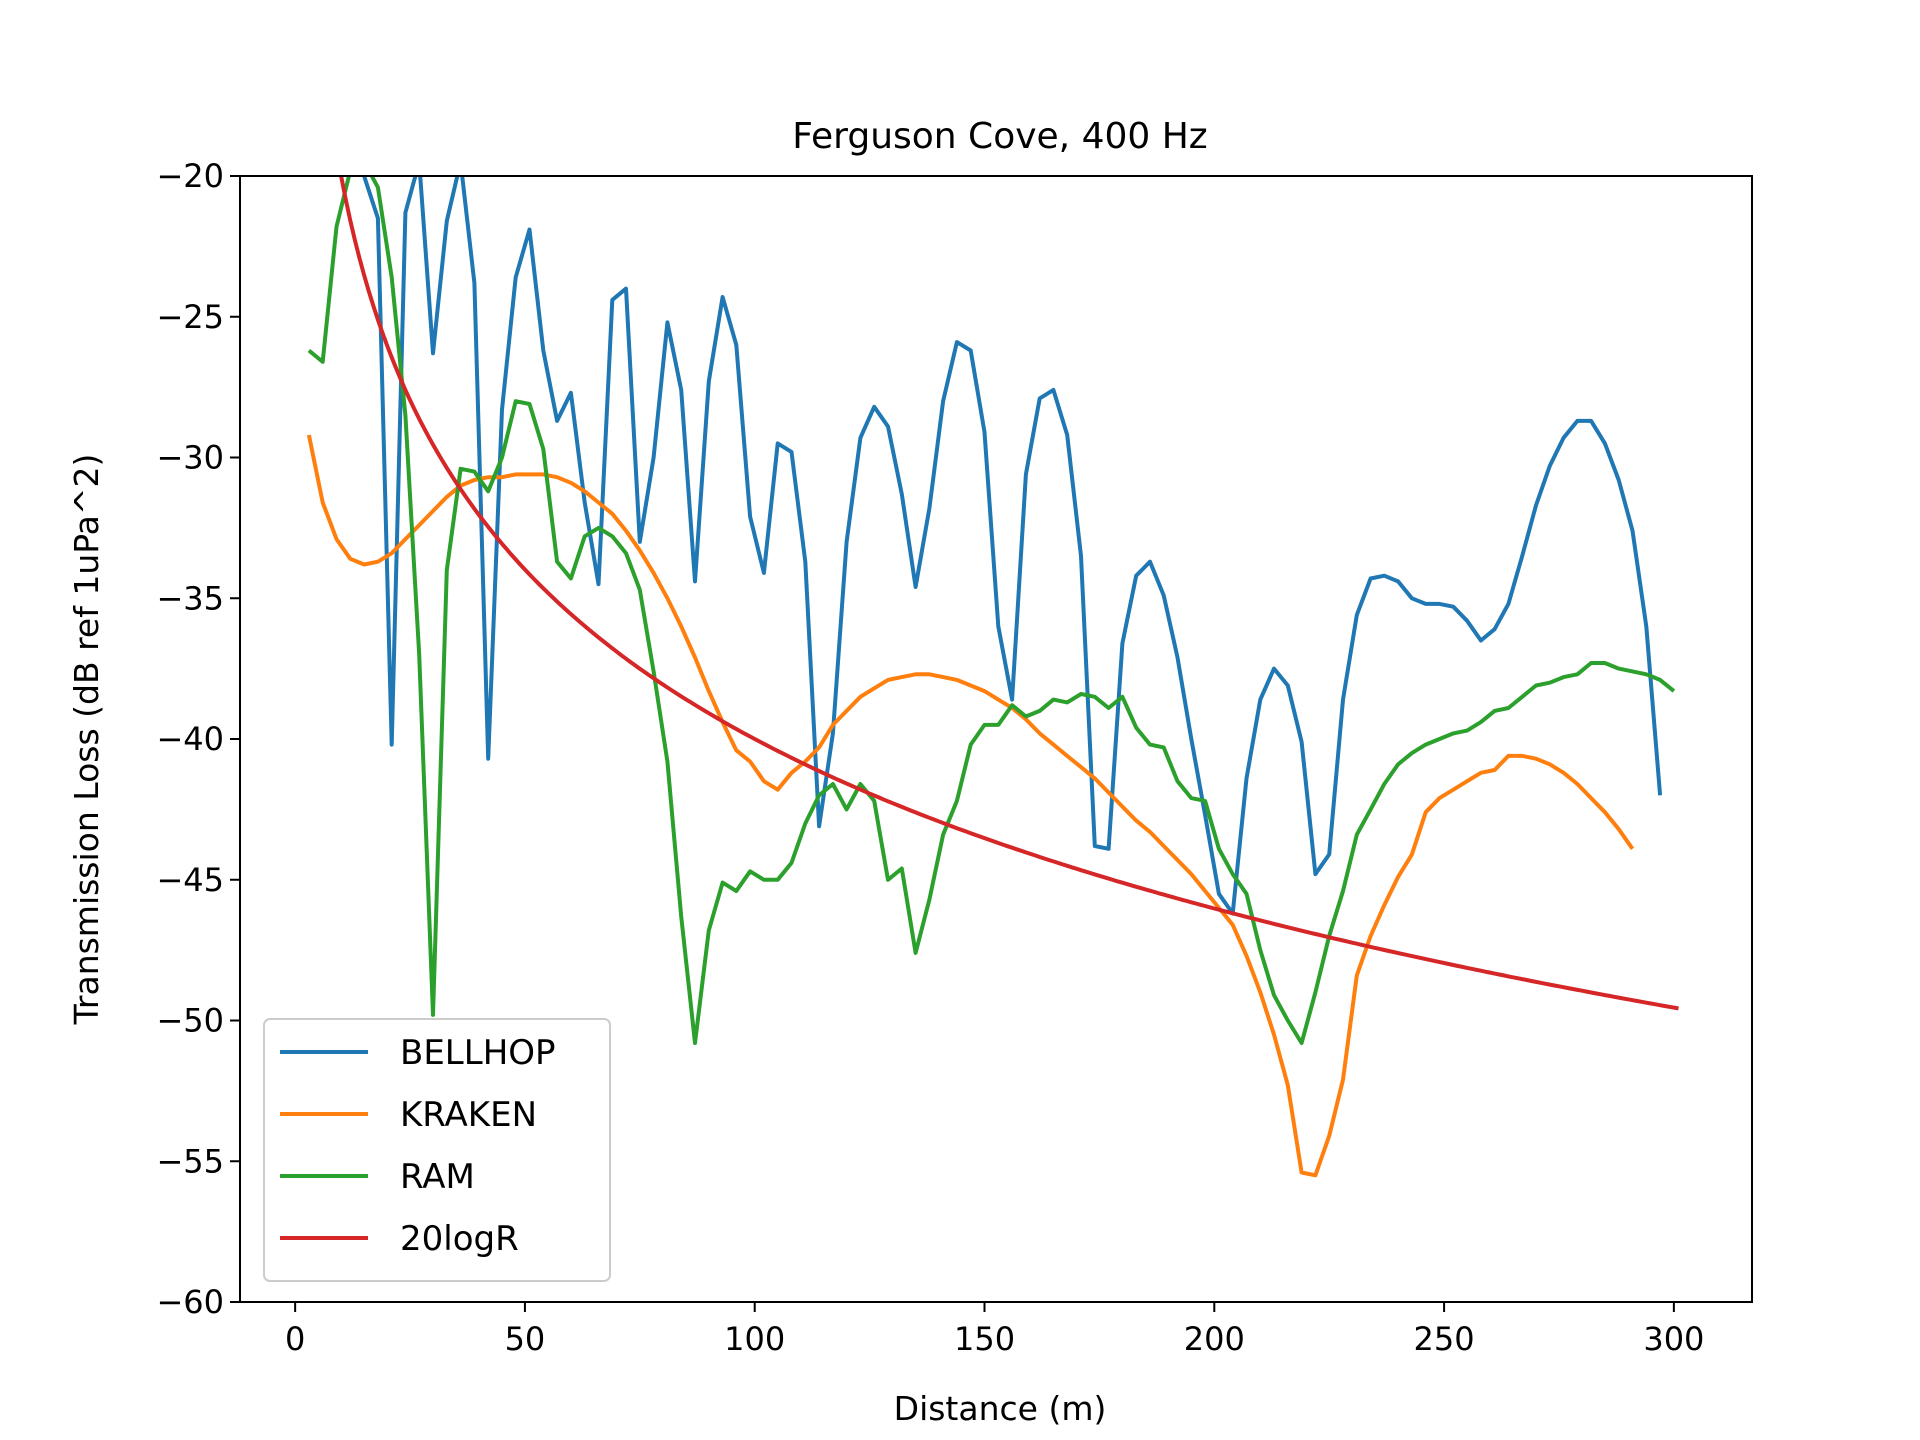 Image resolution: width=1920 pixels, height=1440 pixels. Describe the element at coordinates (1673, 1339) in the screenshot. I see `x-tick-label: 300` at that location.